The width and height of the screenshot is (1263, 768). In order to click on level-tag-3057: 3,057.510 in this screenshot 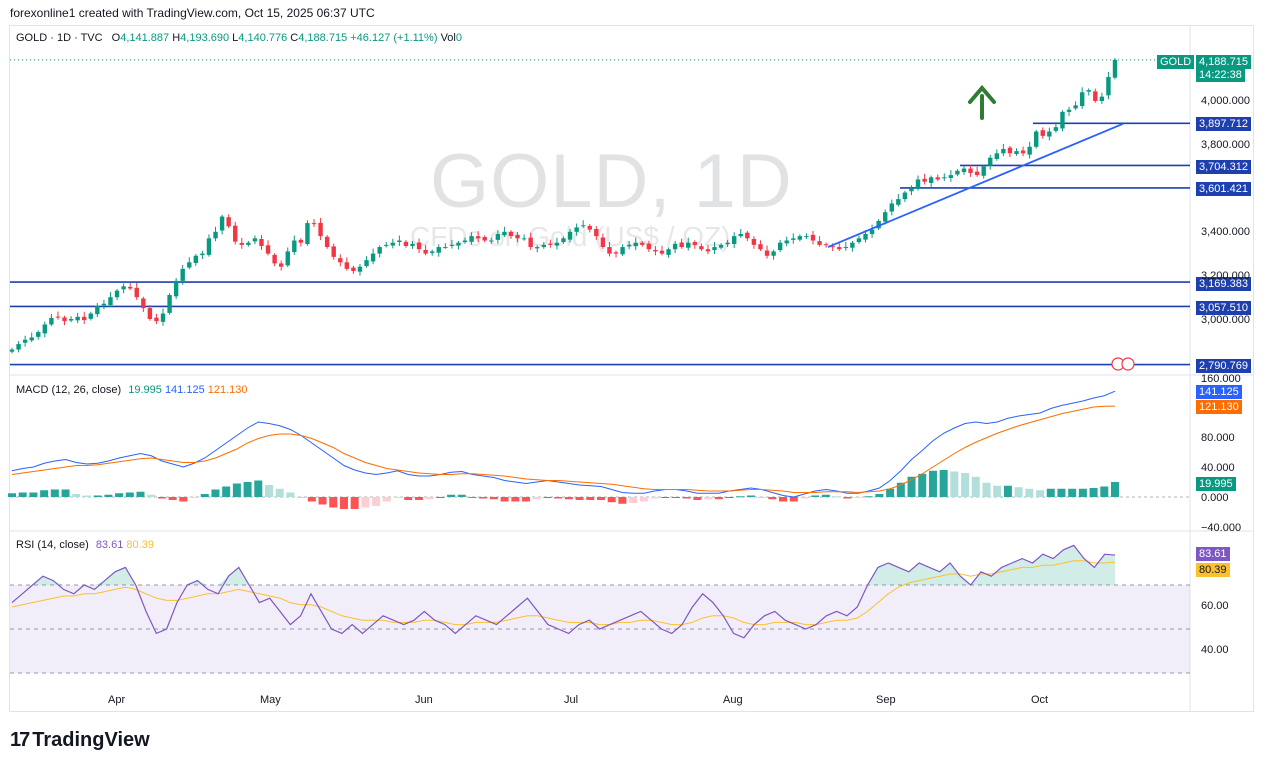, I will do `click(1223, 308)`.